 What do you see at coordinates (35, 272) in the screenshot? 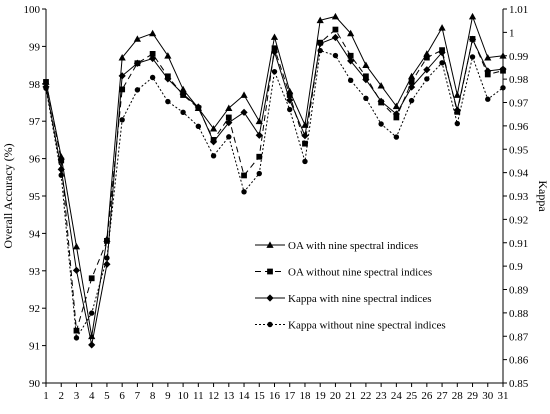
I see `y-tick-label: 93` at bounding box center [35, 272].